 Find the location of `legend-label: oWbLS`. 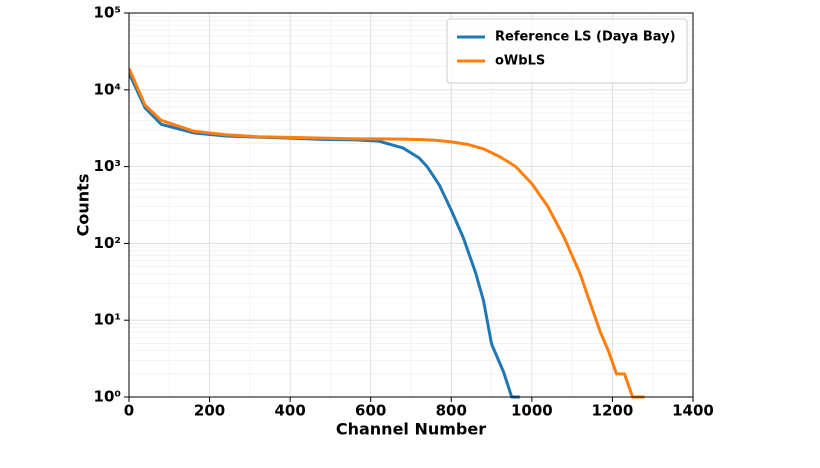

legend-label: oWbLS is located at coordinates (520, 61).